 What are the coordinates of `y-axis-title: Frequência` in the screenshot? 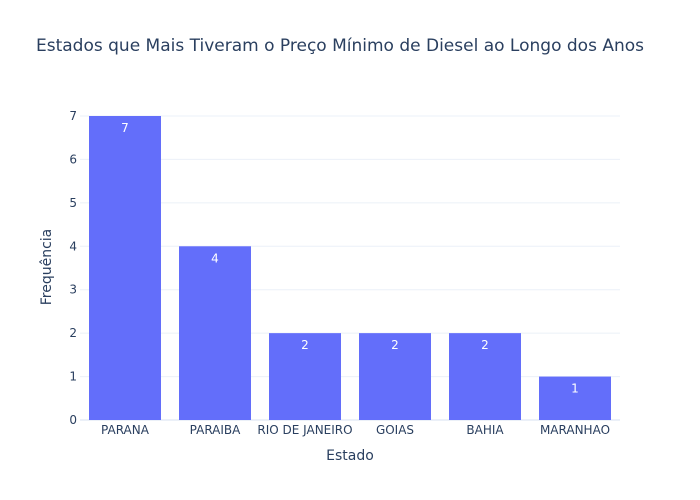 It's located at (47, 267).